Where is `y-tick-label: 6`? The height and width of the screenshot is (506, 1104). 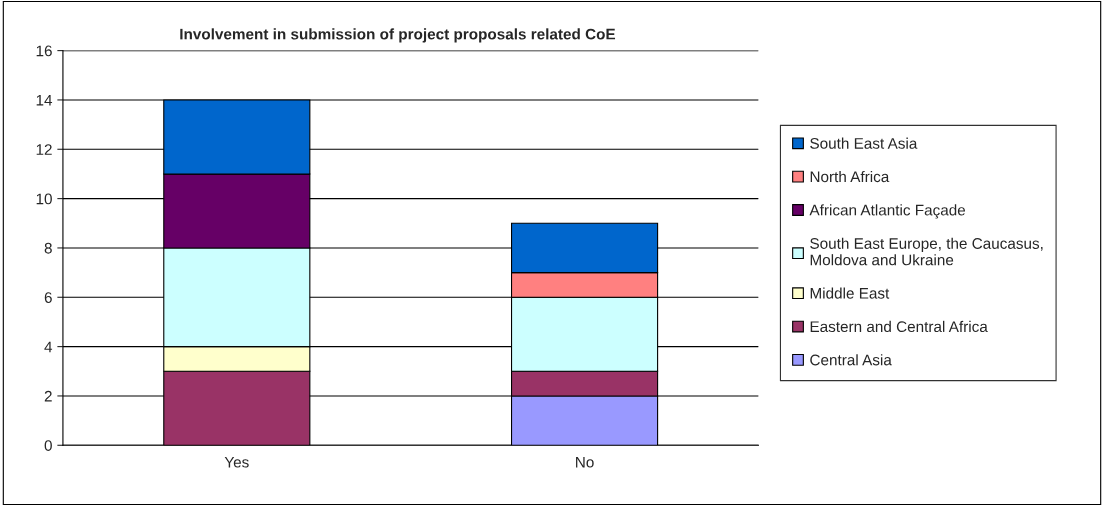
y-tick-label: 6 is located at coordinates (48, 297).